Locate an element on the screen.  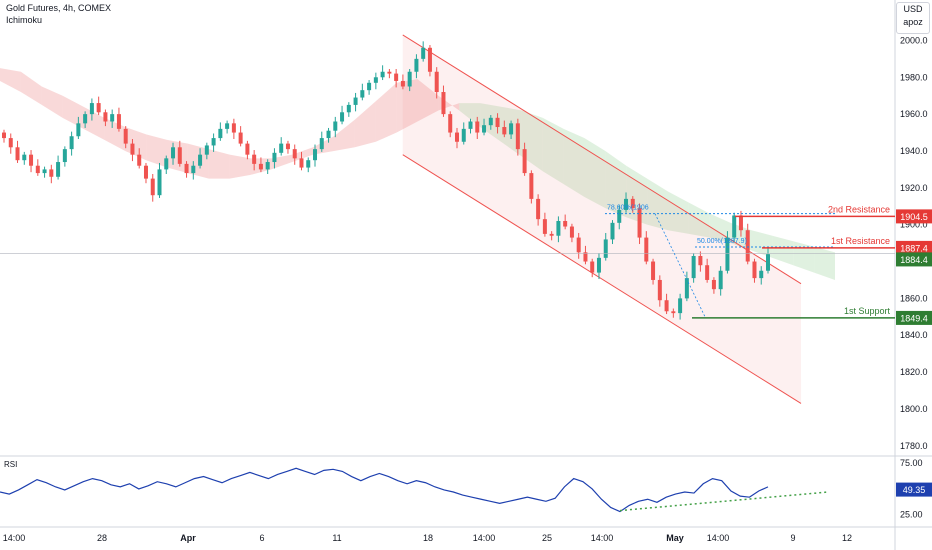
currency-mode: apoz is located at coordinates (913, 22).